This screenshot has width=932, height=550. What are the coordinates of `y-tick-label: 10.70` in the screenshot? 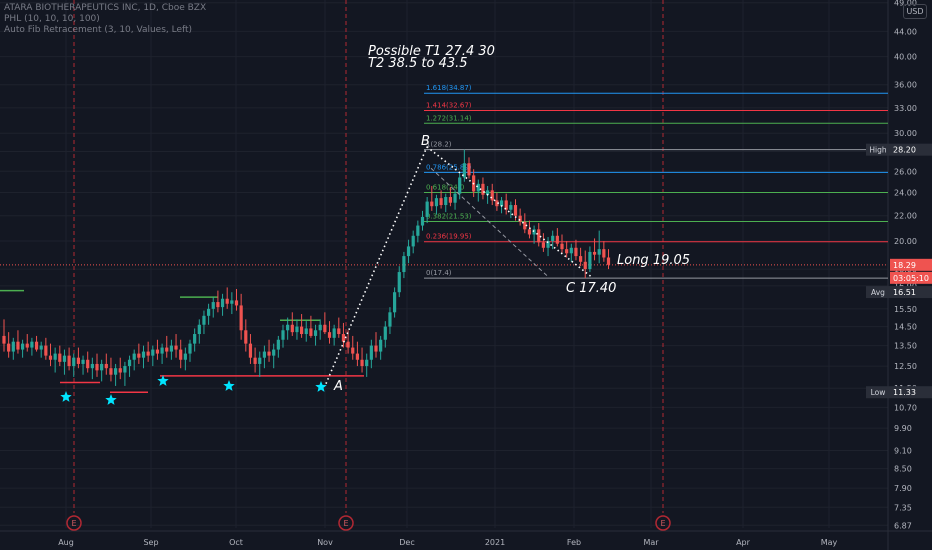 It's located at (905, 407).